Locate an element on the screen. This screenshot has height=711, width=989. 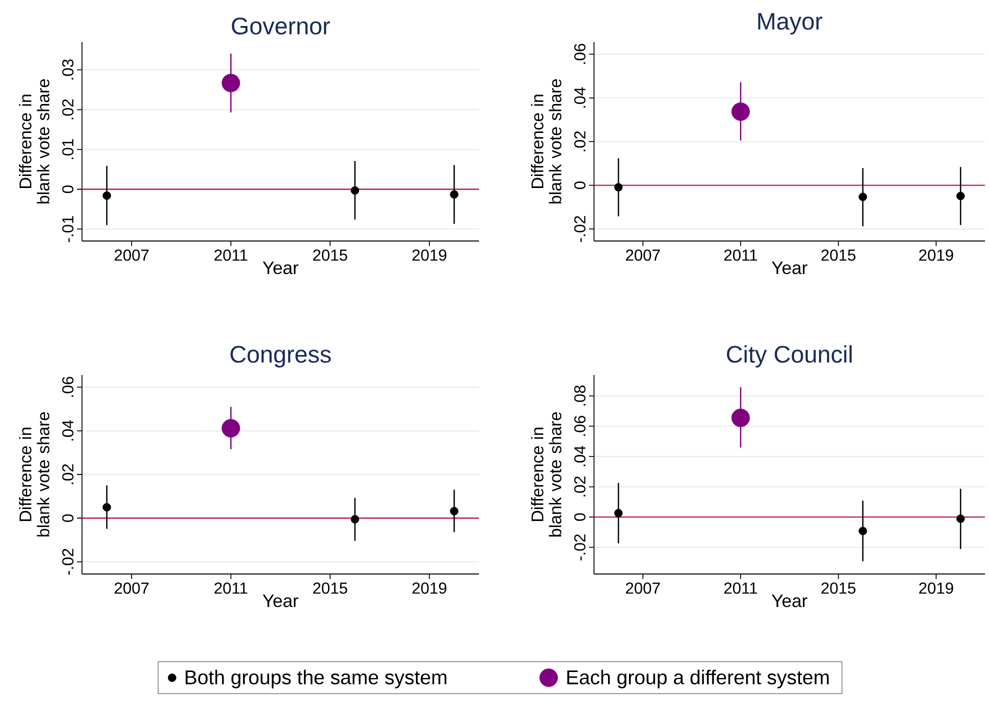
legend-label: Each group a different system is located at coordinates (698, 679).